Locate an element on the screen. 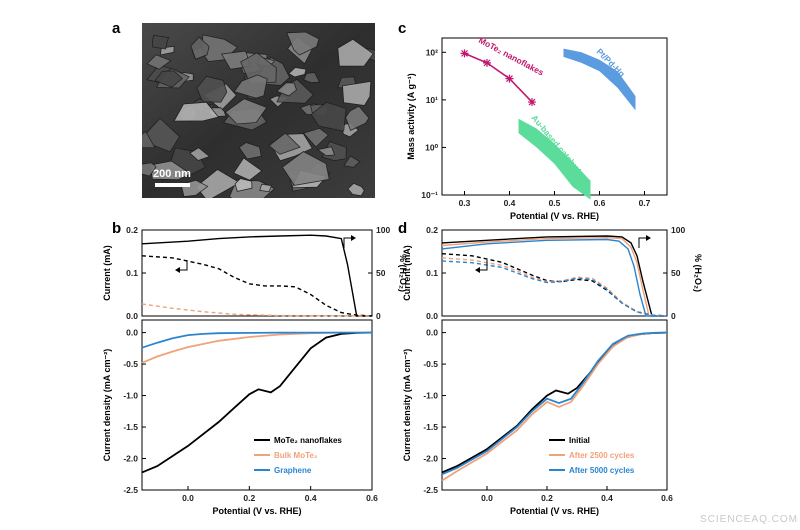  panel-b-top-left-y-tick-label: 0.1 is located at coordinates (132, 273).